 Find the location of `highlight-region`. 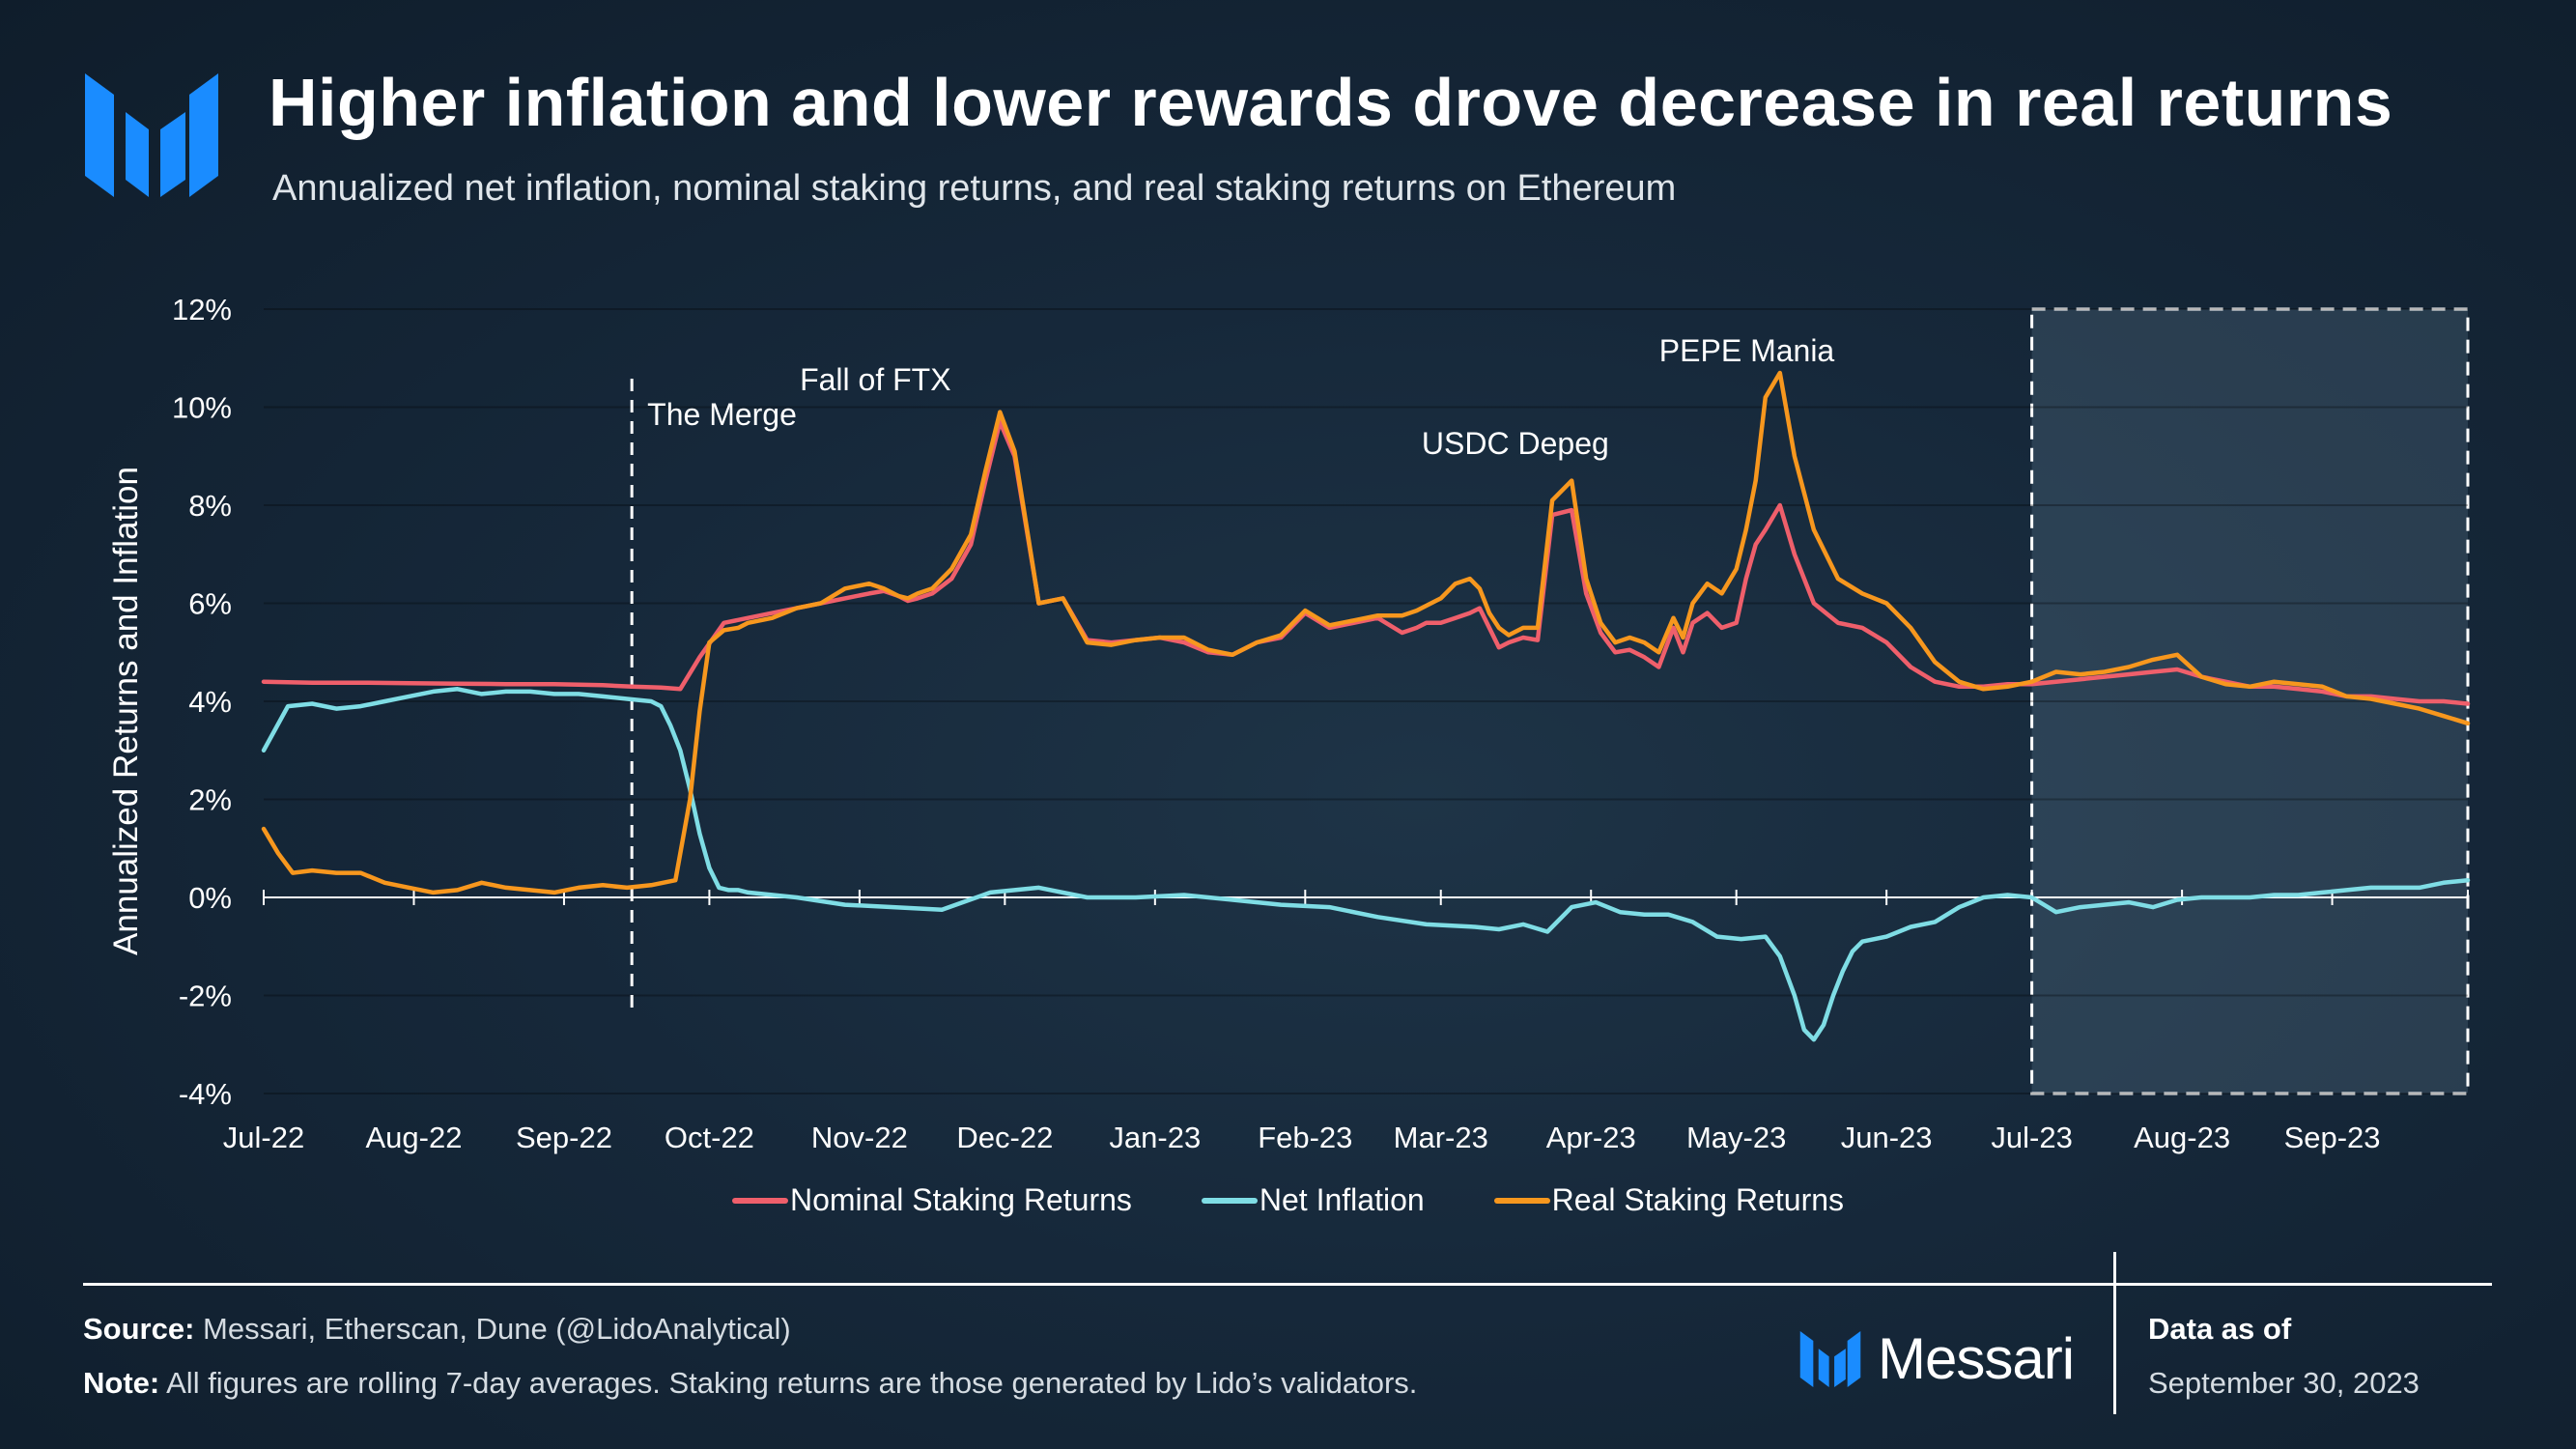

highlight-region is located at coordinates (2250, 701).